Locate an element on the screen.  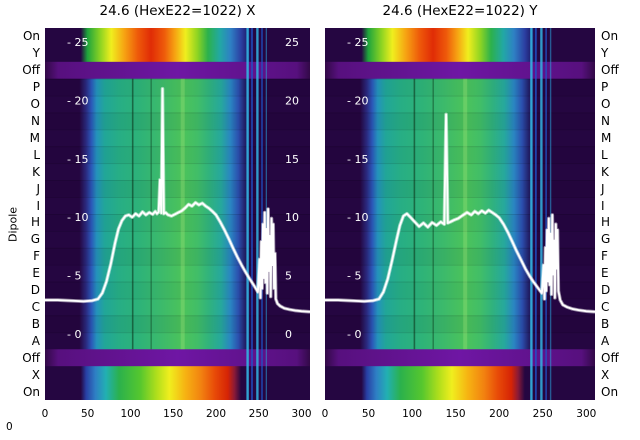
value-tick-label-left: - 0 is located at coordinates (354, 334).